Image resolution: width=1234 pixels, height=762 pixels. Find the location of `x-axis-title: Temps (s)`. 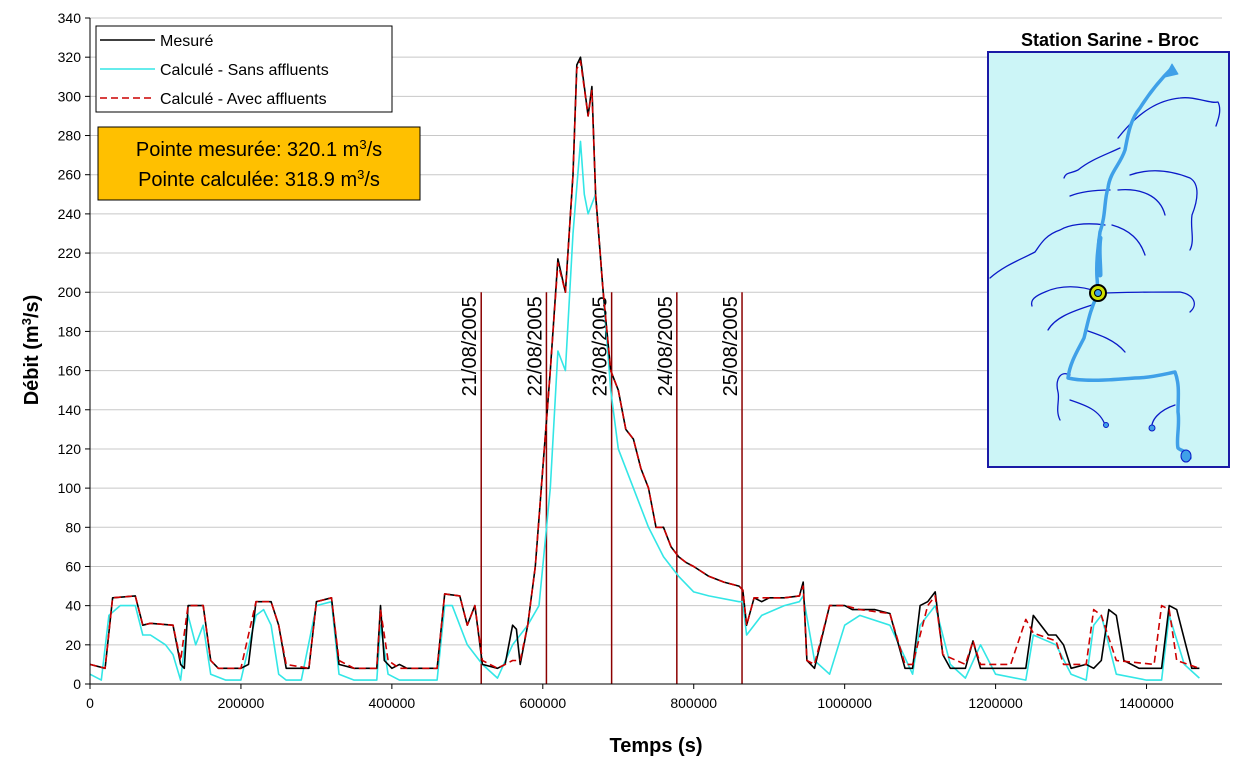

x-axis-title: Temps (s) is located at coordinates (656, 746).